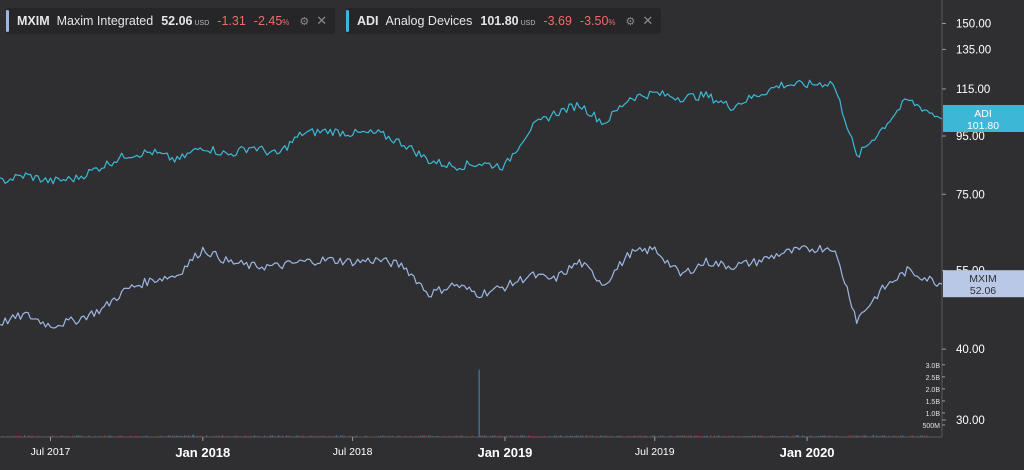 The image size is (1024, 470). What do you see at coordinates (970, 195) in the screenshot?
I see `price-tick-label: 75.00` at bounding box center [970, 195].